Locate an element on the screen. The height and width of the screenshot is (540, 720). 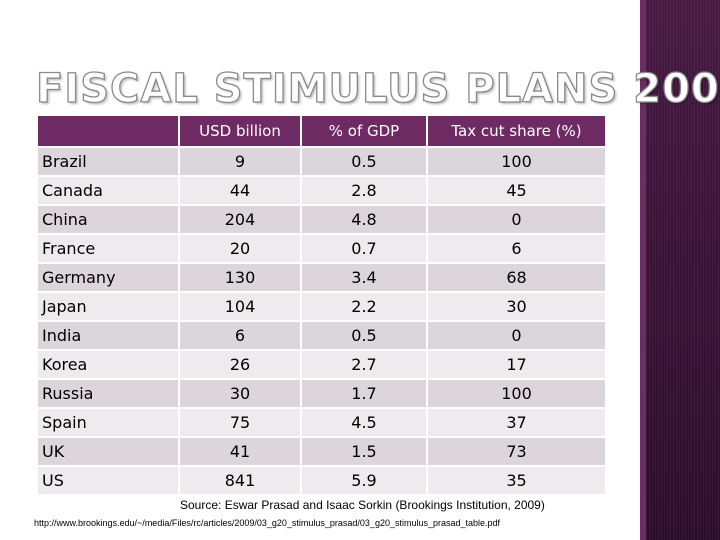
table-row: UK 41 1.5 73 is located at coordinates (322, 452).